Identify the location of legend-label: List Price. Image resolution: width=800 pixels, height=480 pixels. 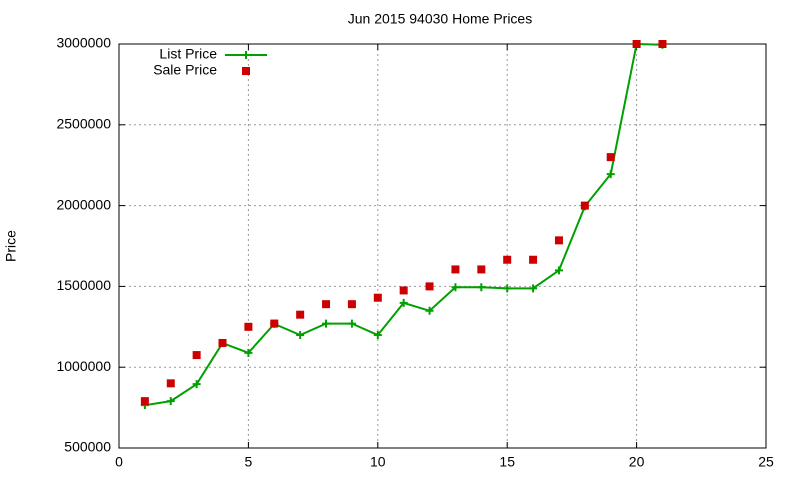
(188, 54).